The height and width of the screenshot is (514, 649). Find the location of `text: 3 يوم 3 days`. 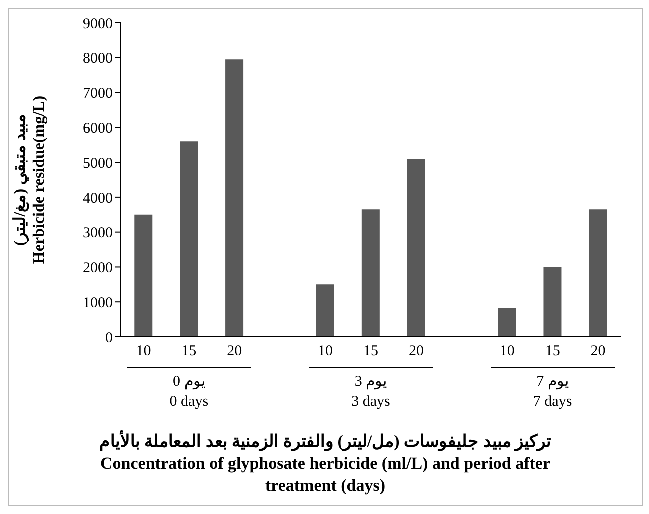

text: 3 يوم 3 days is located at coordinates (371, 389).